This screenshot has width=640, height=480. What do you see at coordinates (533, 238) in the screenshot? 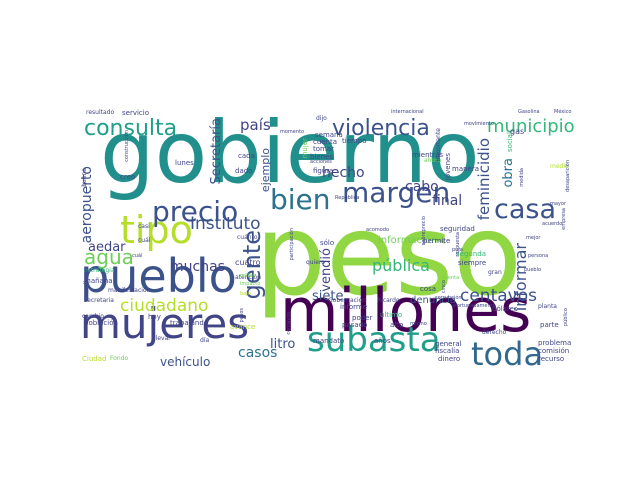
I see `word: mejor` at bounding box center [533, 238].